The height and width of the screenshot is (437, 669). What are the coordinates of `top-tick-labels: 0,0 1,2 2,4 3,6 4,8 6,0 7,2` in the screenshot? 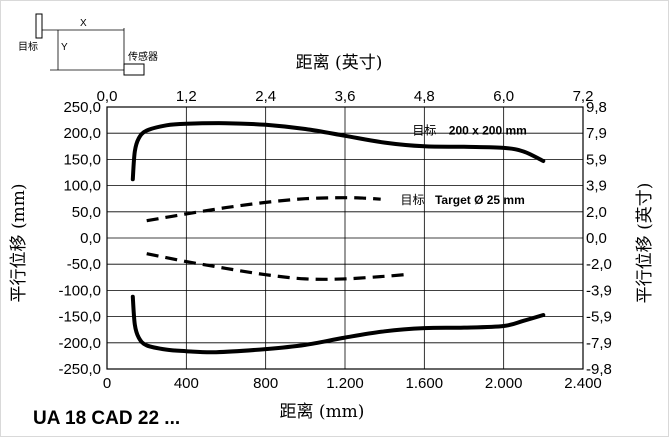 It's located at (345, 96).